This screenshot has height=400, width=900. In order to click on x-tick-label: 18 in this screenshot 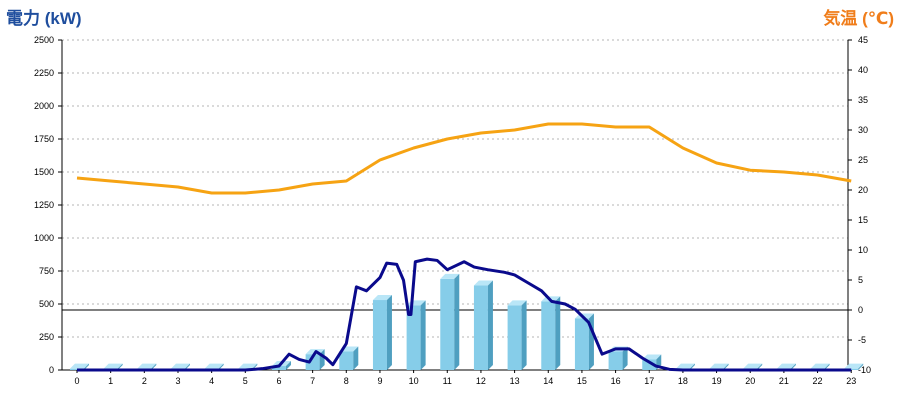, I will do `click(683, 381)`.